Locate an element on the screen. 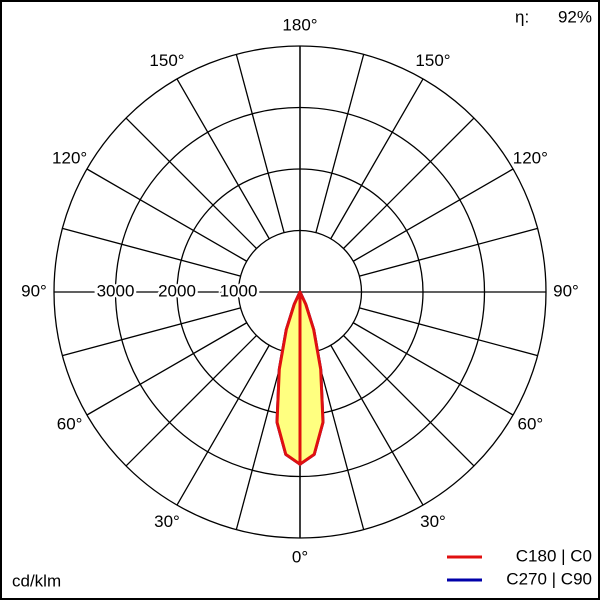 This screenshot has width=600, height=605. legend-label: C270 | C90 is located at coordinates (549, 578).